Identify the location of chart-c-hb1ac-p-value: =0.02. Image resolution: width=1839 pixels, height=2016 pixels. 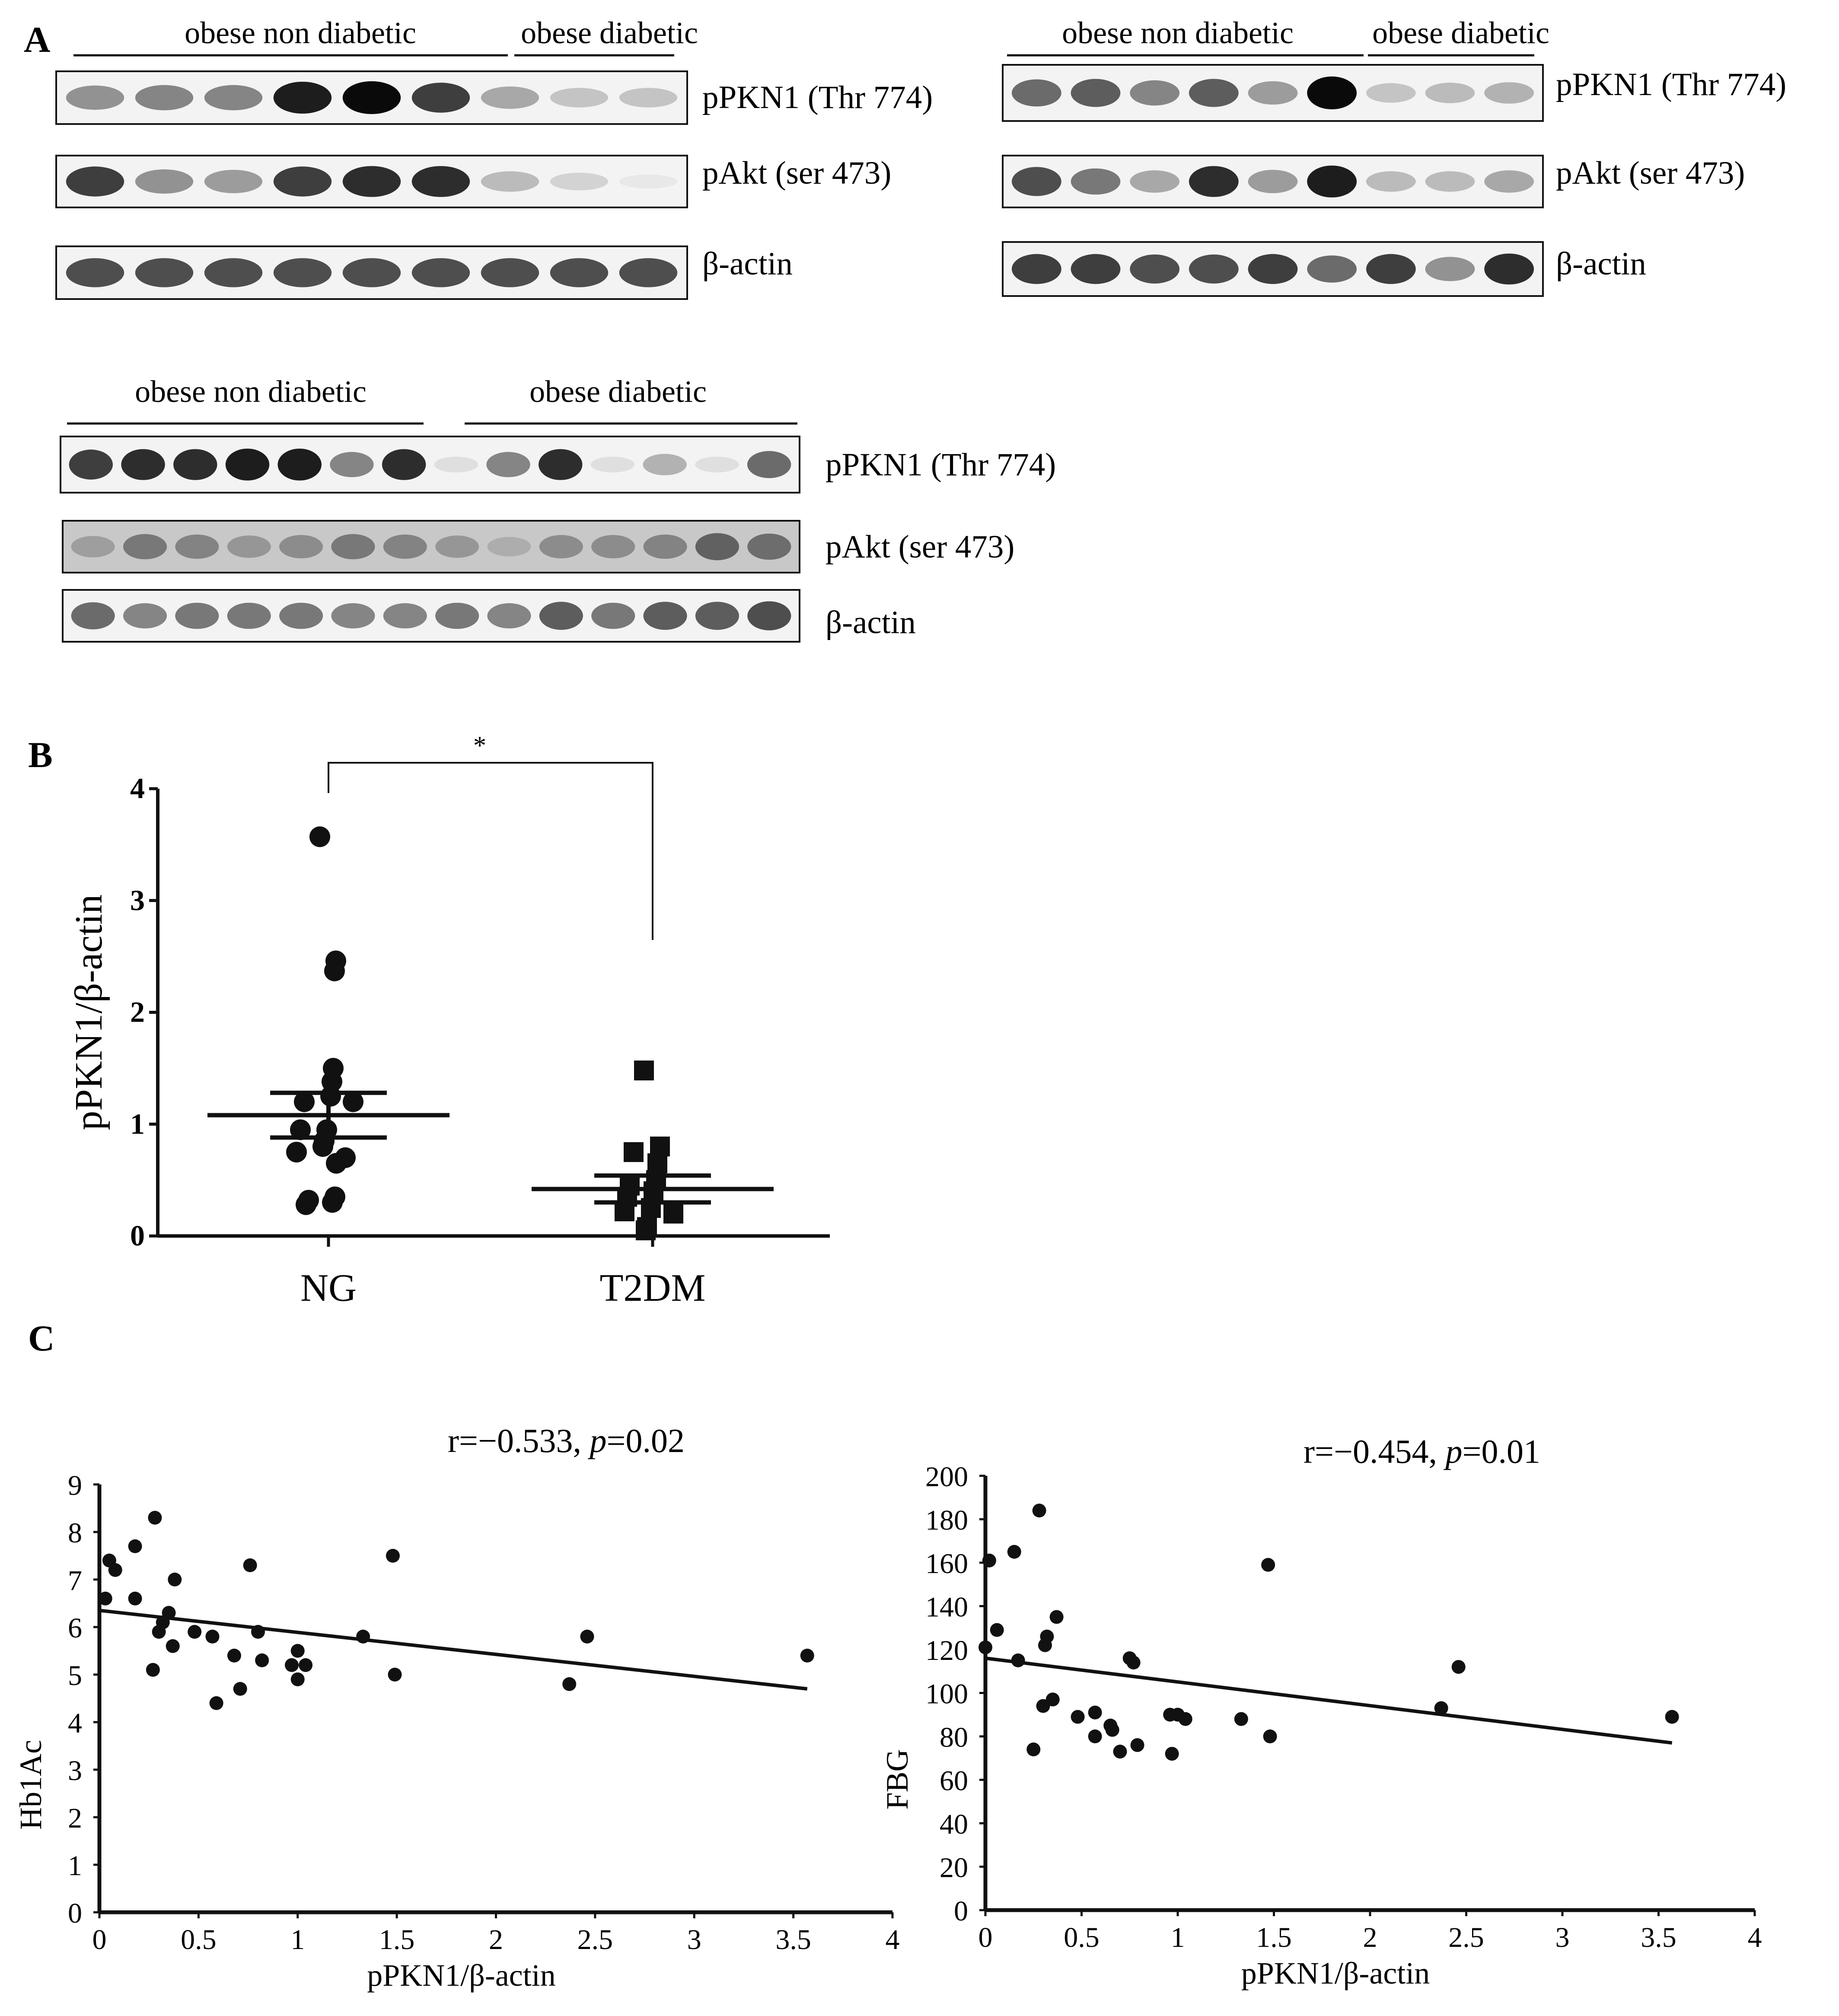
(645, 1440).